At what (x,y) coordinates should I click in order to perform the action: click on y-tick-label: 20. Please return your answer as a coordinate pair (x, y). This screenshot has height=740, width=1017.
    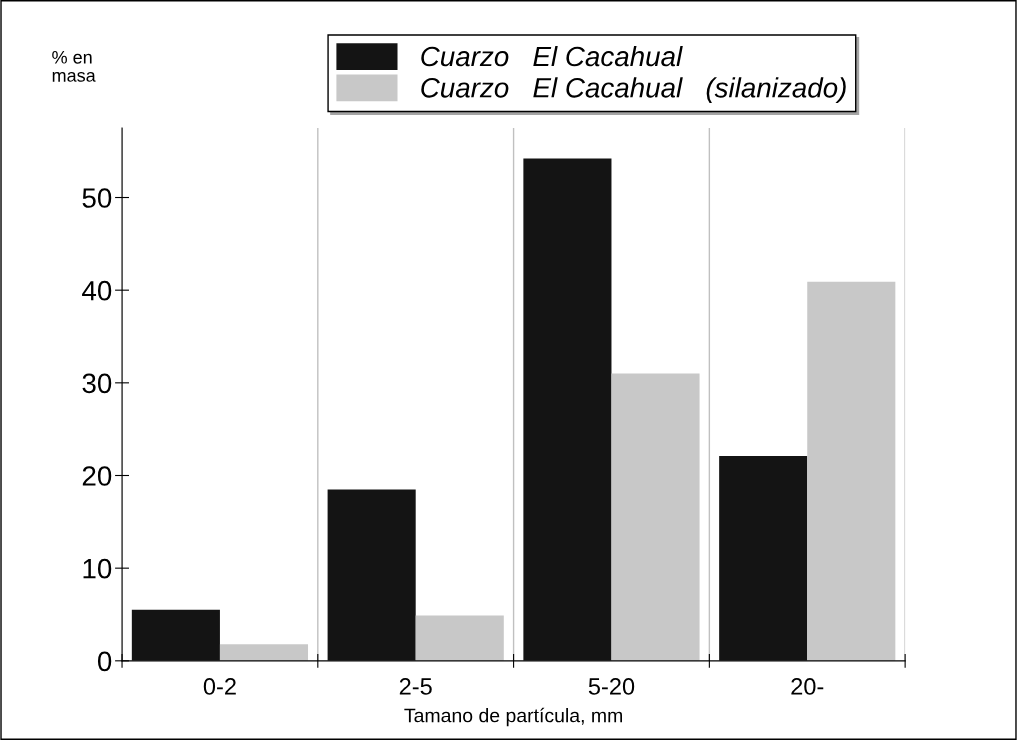
    Looking at the image, I should click on (97, 476).